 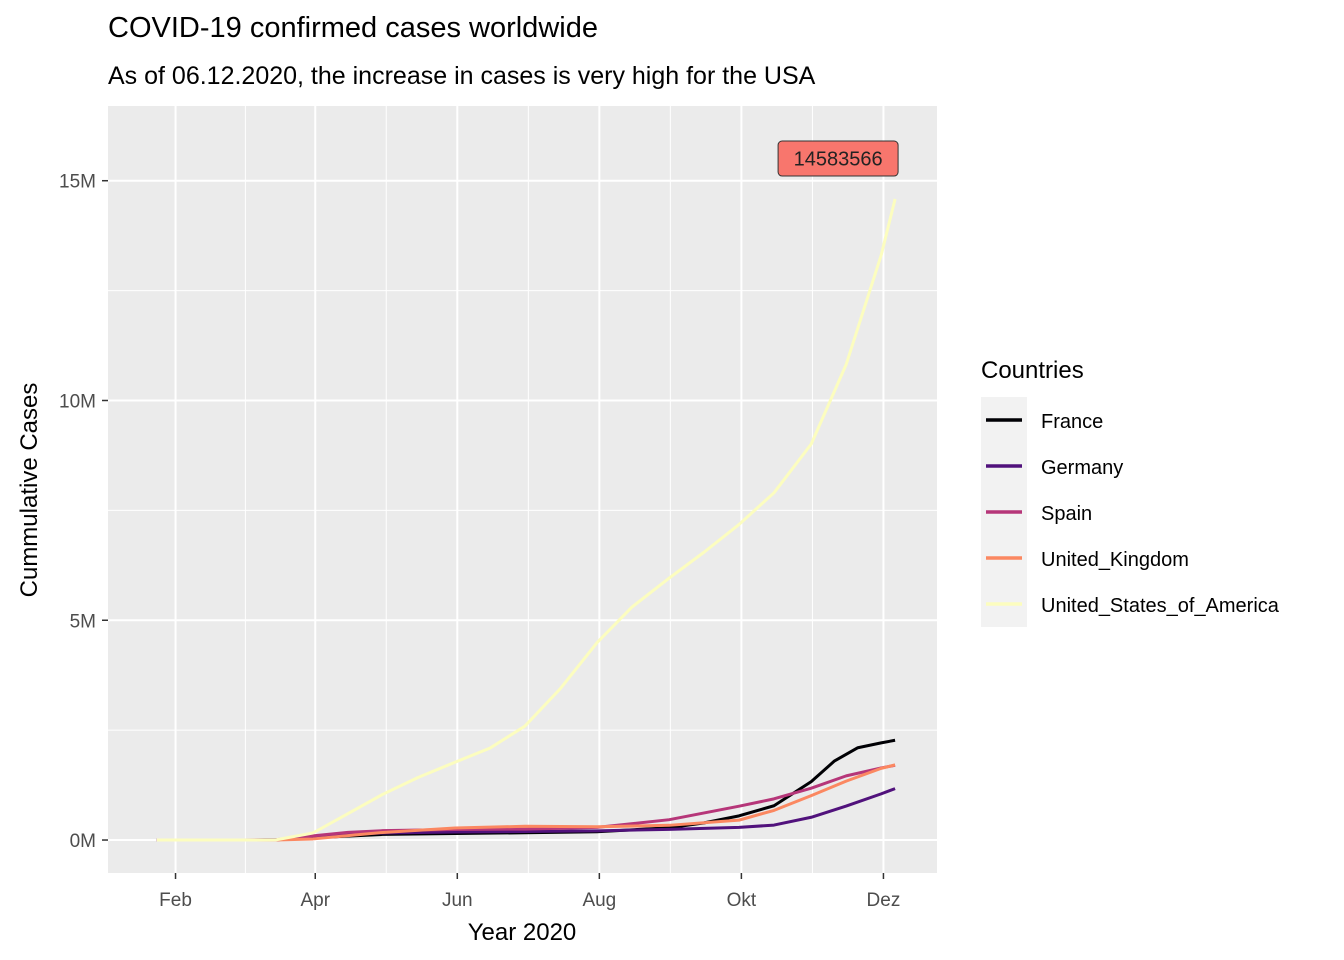 What do you see at coordinates (1032, 370) in the screenshot?
I see `legend-title: Countries` at bounding box center [1032, 370].